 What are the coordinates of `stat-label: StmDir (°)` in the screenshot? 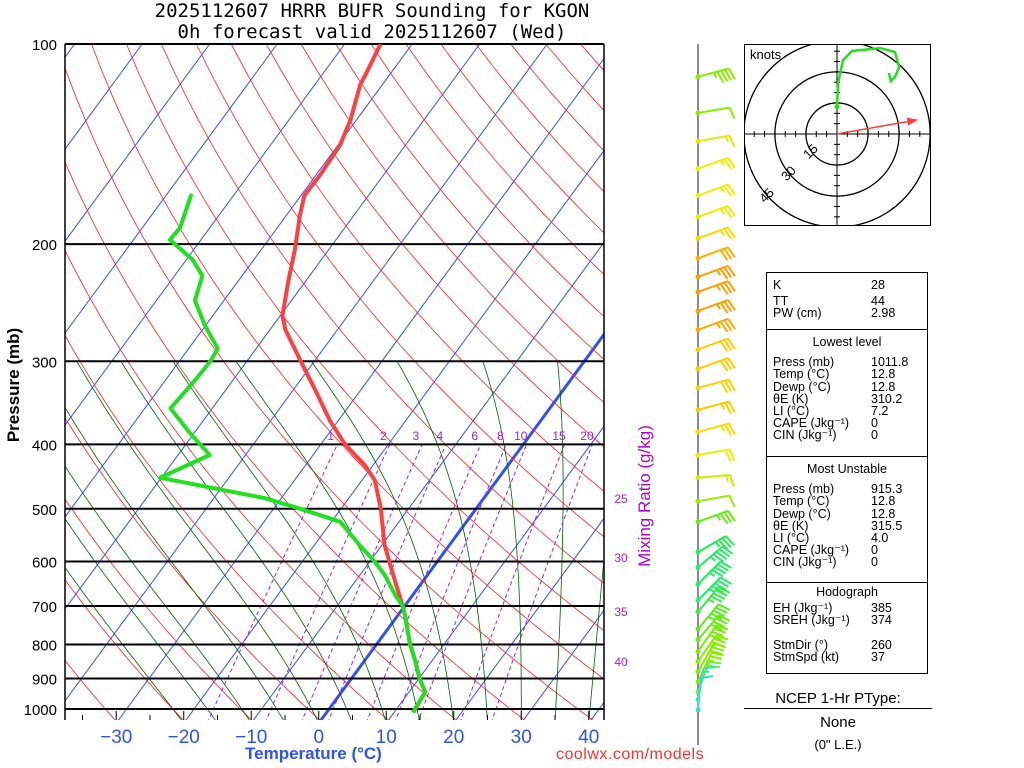 It's located at (800, 644).